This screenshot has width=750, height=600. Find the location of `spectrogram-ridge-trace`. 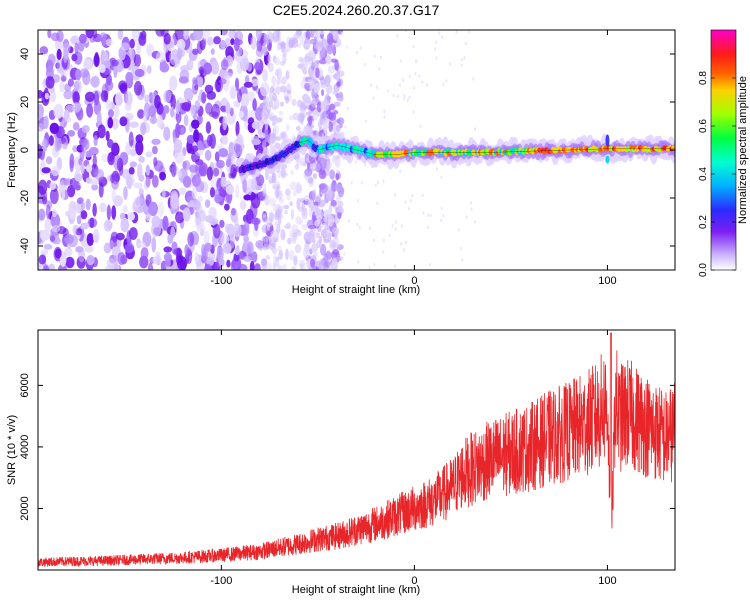

spectrogram-ridge-trace is located at coordinates (459, 154).